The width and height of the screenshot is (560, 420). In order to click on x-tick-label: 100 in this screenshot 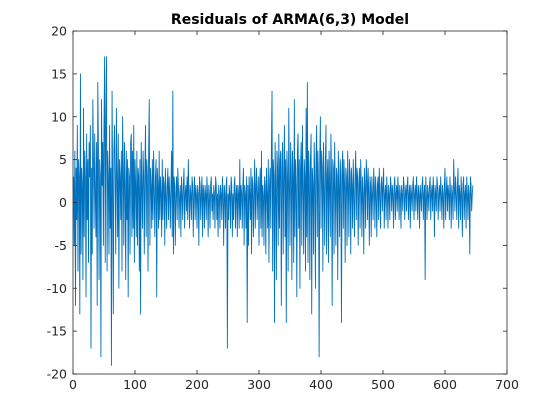, I will do `click(135, 384)`.